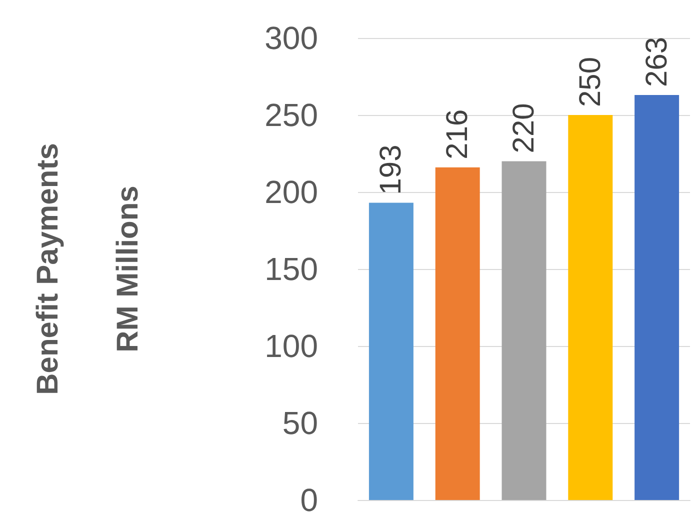 This screenshot has height=518, width=693. Describe the element at coordinates (391, 169) in the screenshot. I see `data-label: 193` at that location.